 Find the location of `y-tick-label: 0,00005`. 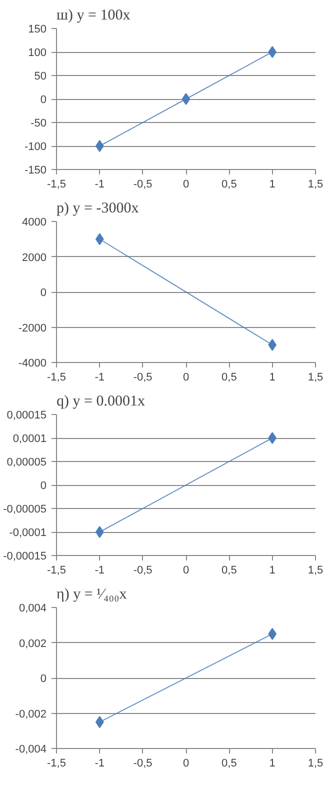

y-tick-label: 0,00005 is located at coordinates (26, 462).